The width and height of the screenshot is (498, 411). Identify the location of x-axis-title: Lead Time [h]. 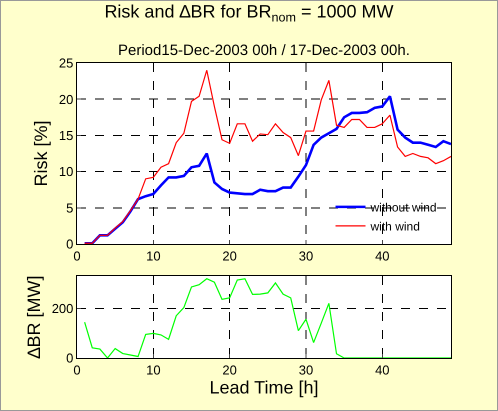
(264, 388).